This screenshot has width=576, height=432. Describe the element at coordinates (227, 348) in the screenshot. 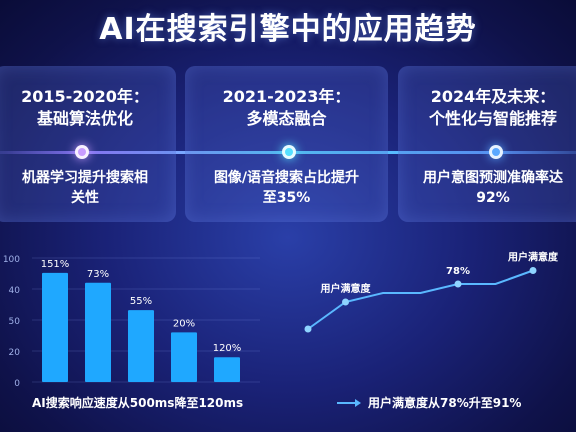

I see `bar-data-label: 120%` at that location.